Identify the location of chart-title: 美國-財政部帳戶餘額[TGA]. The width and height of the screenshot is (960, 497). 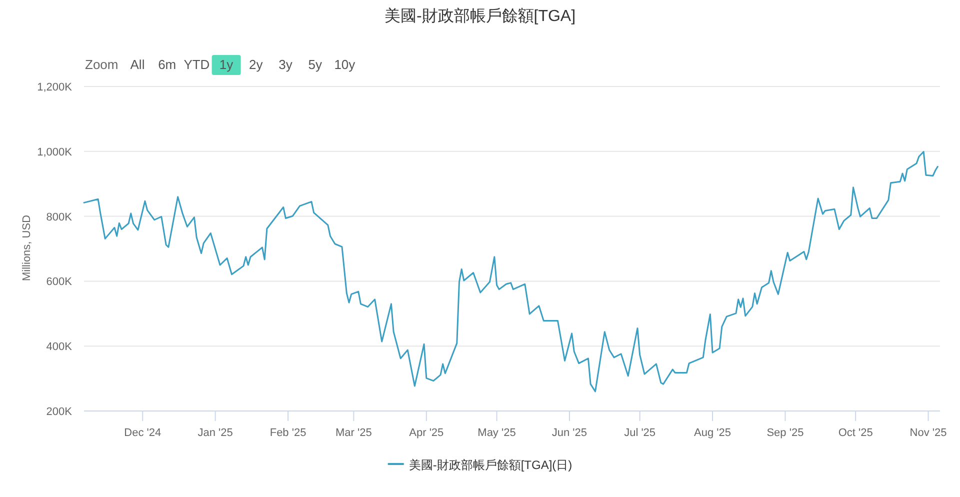
(480, 16).